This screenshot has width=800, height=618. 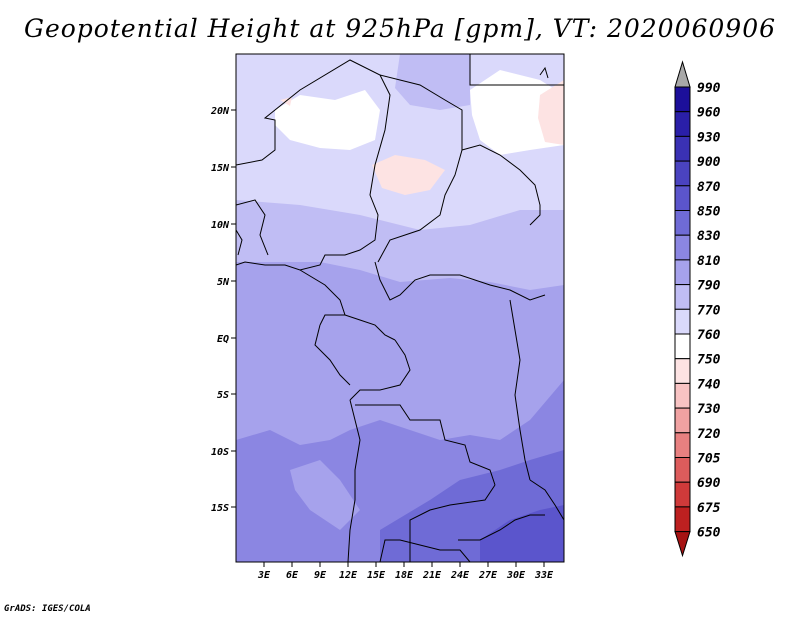 I want to click on colorbar-label-870: 870, so click(x=709, y=187).